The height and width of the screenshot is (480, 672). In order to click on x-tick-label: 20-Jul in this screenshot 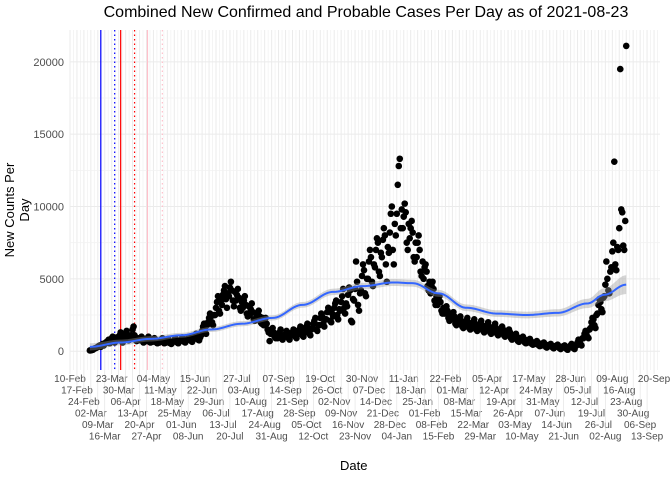, I will do `click(229, 437)`.